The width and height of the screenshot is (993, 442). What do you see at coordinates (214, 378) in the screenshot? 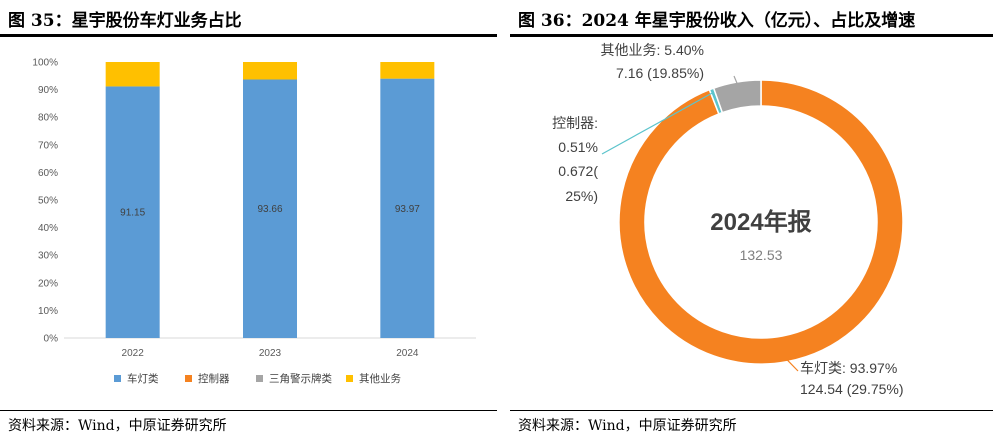
I see `legend-label: 控制器` at bounding box center [214, 378].